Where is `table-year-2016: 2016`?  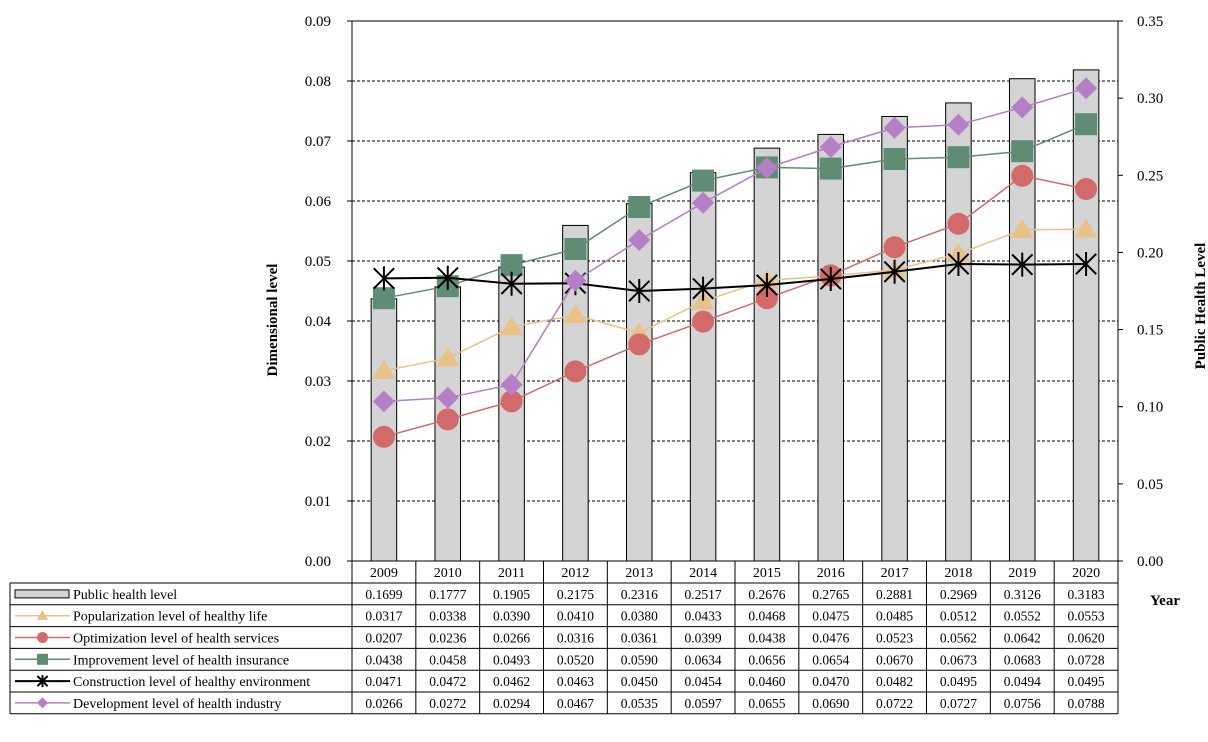 table-year-2016: 2016 is located at coordinates (831, 573).